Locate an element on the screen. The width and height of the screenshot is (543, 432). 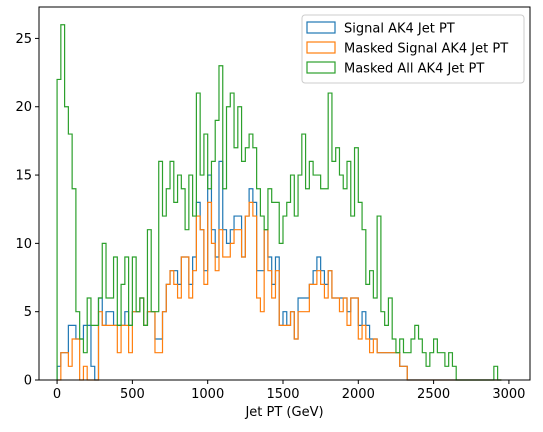
legend-label: Masked All AK4 Jet PT is located at coordinates (414, 69).